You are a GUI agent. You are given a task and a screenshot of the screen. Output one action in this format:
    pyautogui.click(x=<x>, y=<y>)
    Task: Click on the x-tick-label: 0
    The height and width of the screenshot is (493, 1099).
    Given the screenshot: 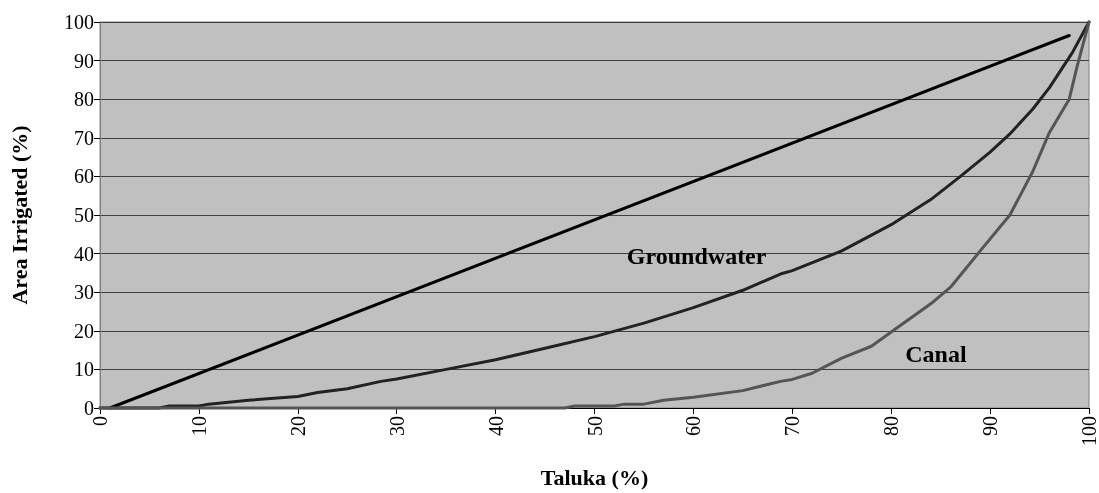 What is the action you would take?
    pyautogui.click(x=100, y=421)
    